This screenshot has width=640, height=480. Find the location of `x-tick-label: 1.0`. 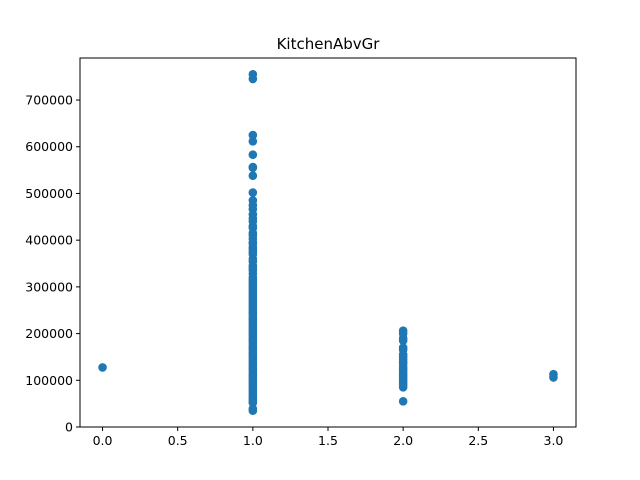

x-tick-label: 1.0 is located at coordinates (253, 440).